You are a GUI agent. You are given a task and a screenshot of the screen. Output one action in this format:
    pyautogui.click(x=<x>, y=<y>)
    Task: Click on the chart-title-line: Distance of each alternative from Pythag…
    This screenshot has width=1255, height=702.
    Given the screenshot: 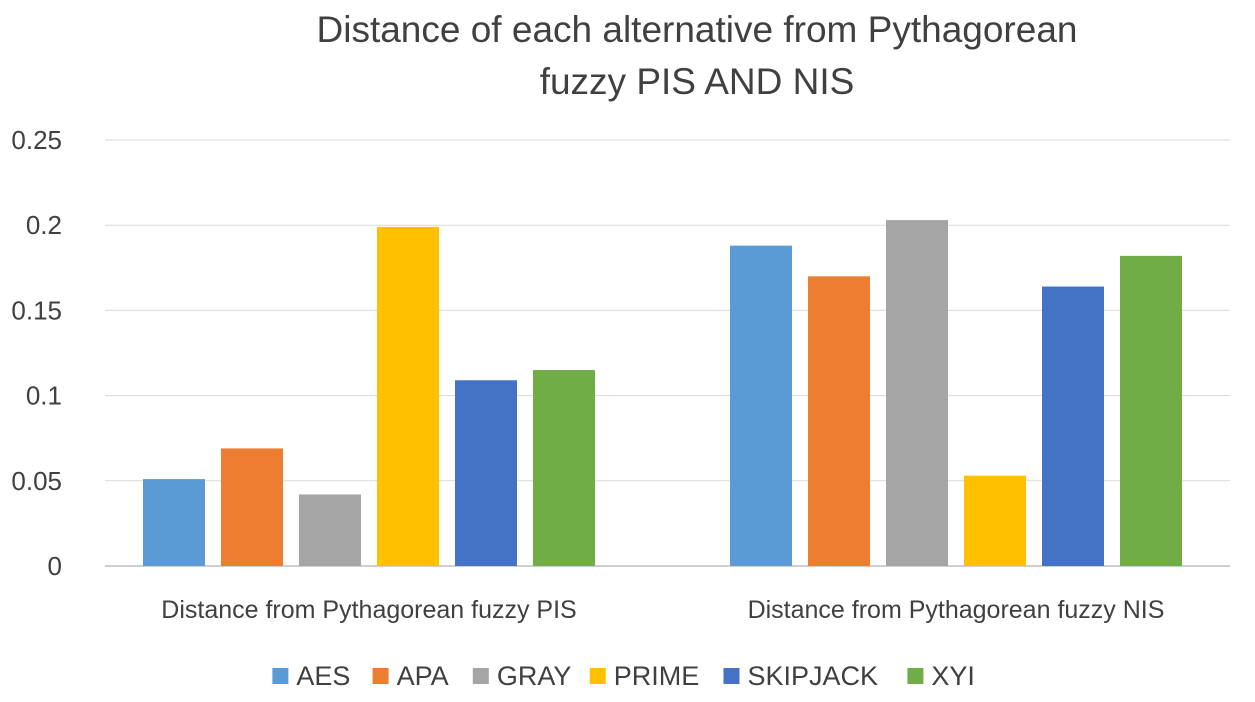 What is the action you would take?
    pyautogui.click(x=697, y=29)
    